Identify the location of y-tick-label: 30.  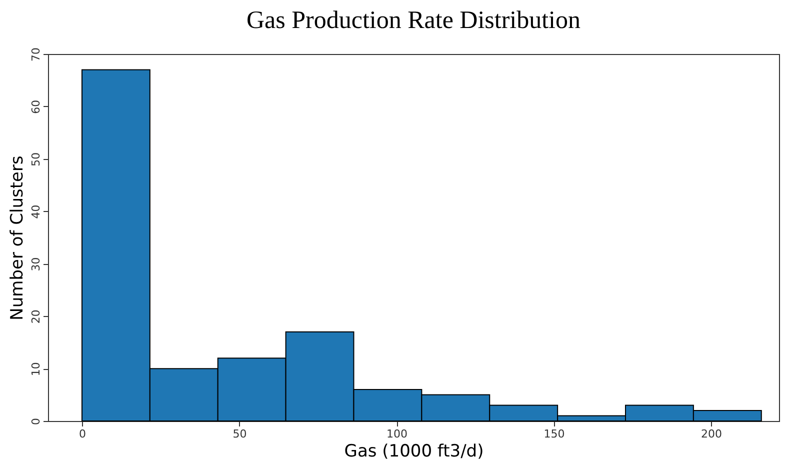
(36, 264).